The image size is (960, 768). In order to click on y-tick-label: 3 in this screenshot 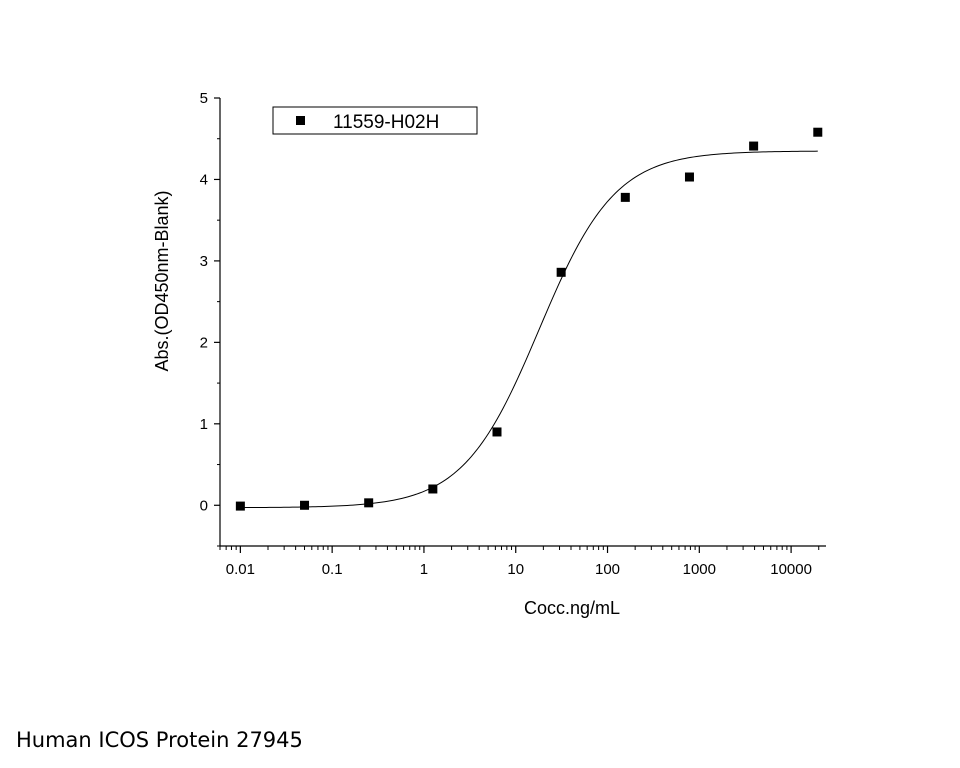, I will do `click(204, 261)`.